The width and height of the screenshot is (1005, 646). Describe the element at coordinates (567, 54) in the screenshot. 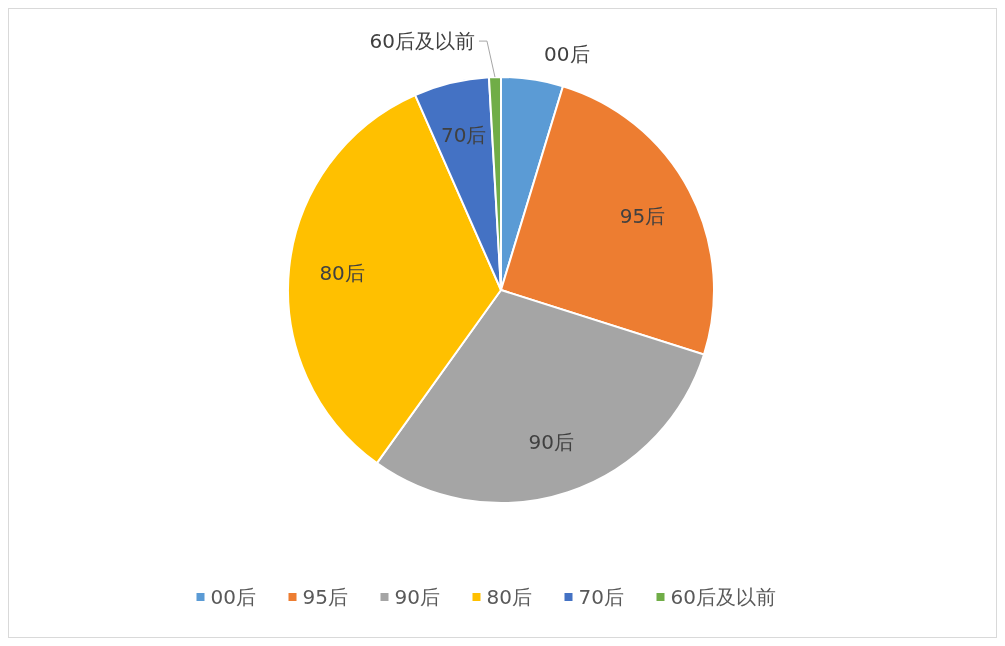

I see `slice-label: 00后` at that location.